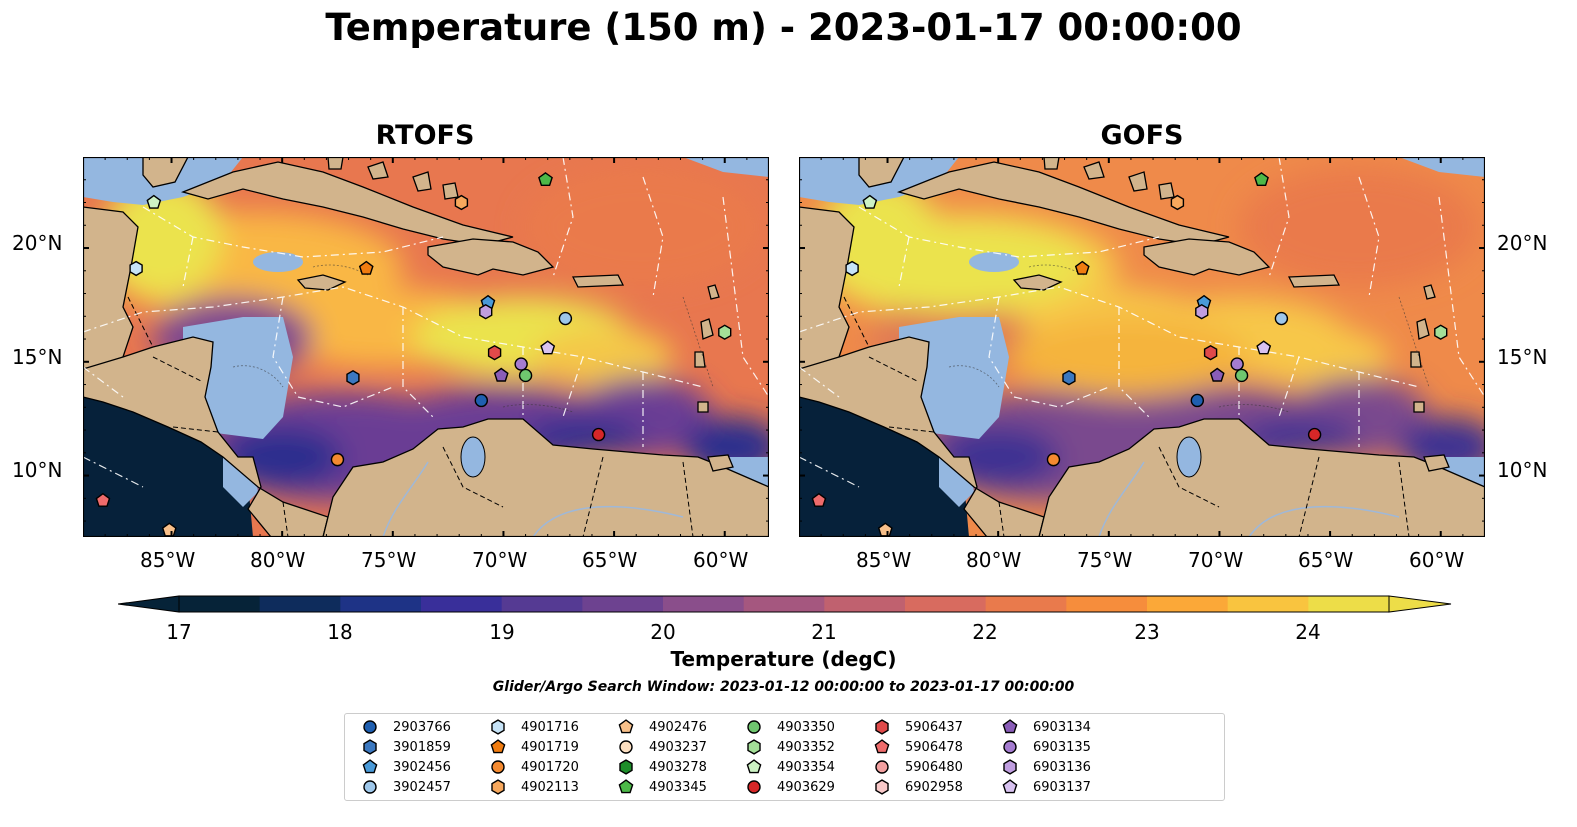  What do you see at coordinates (806, 767) in the screenshot?
I see `legend-label: 4903354` at bounding box center [806, 767].